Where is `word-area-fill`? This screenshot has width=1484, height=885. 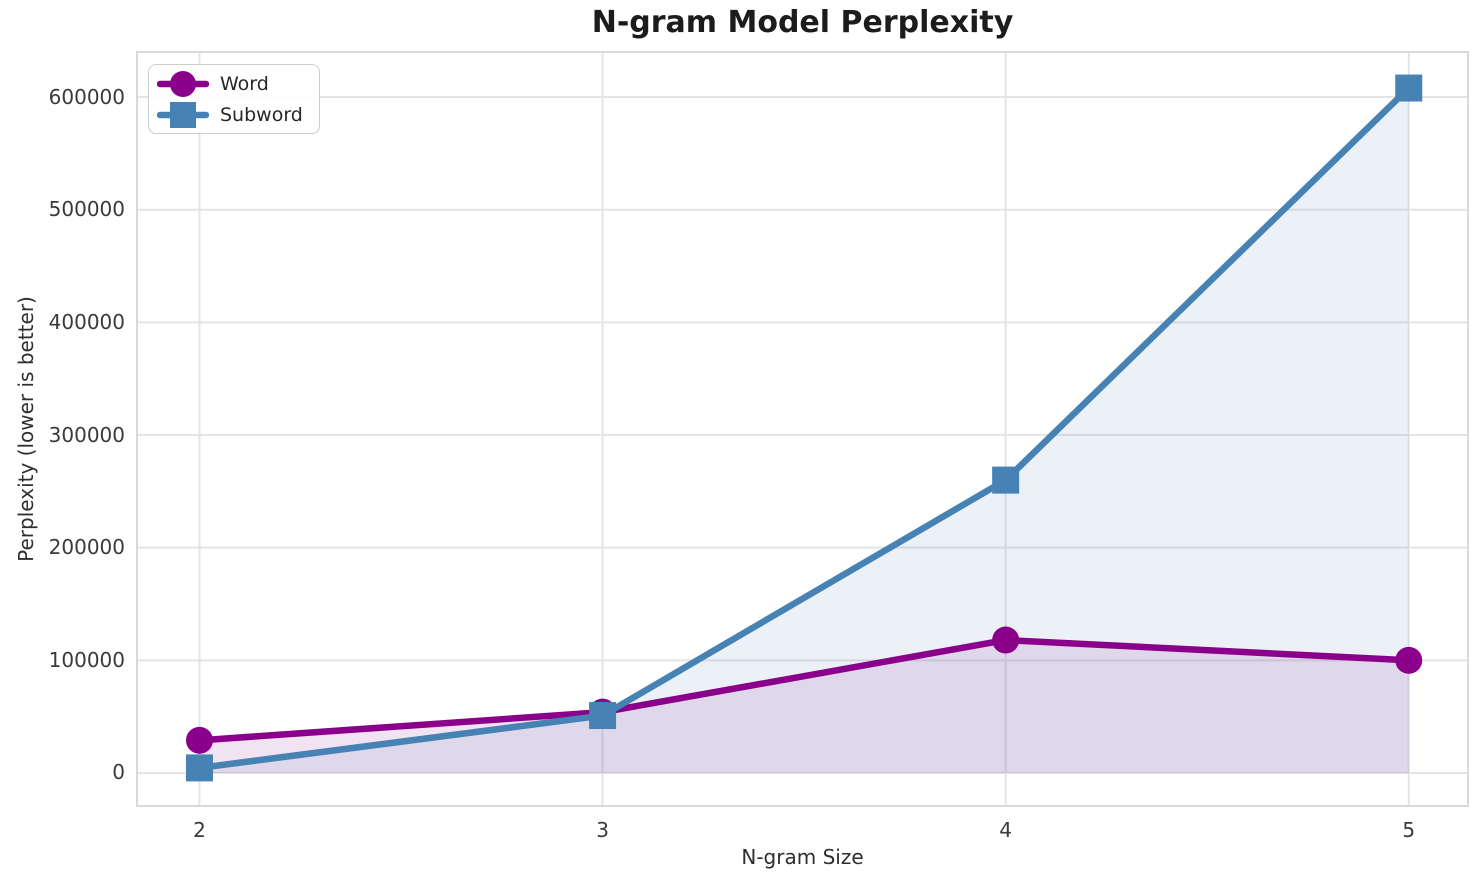
word-area-fill is located at coordinates (804, 706).